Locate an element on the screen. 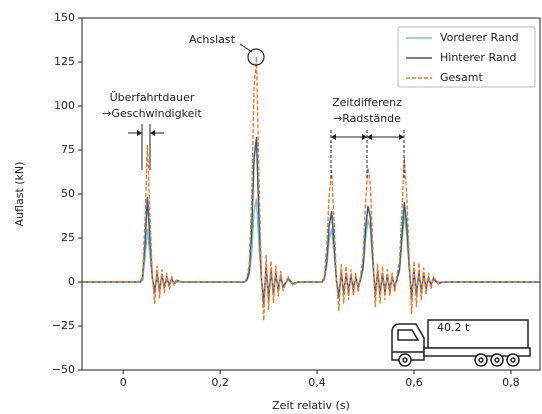  annotation-pointer is located at coordinates (246, 48).